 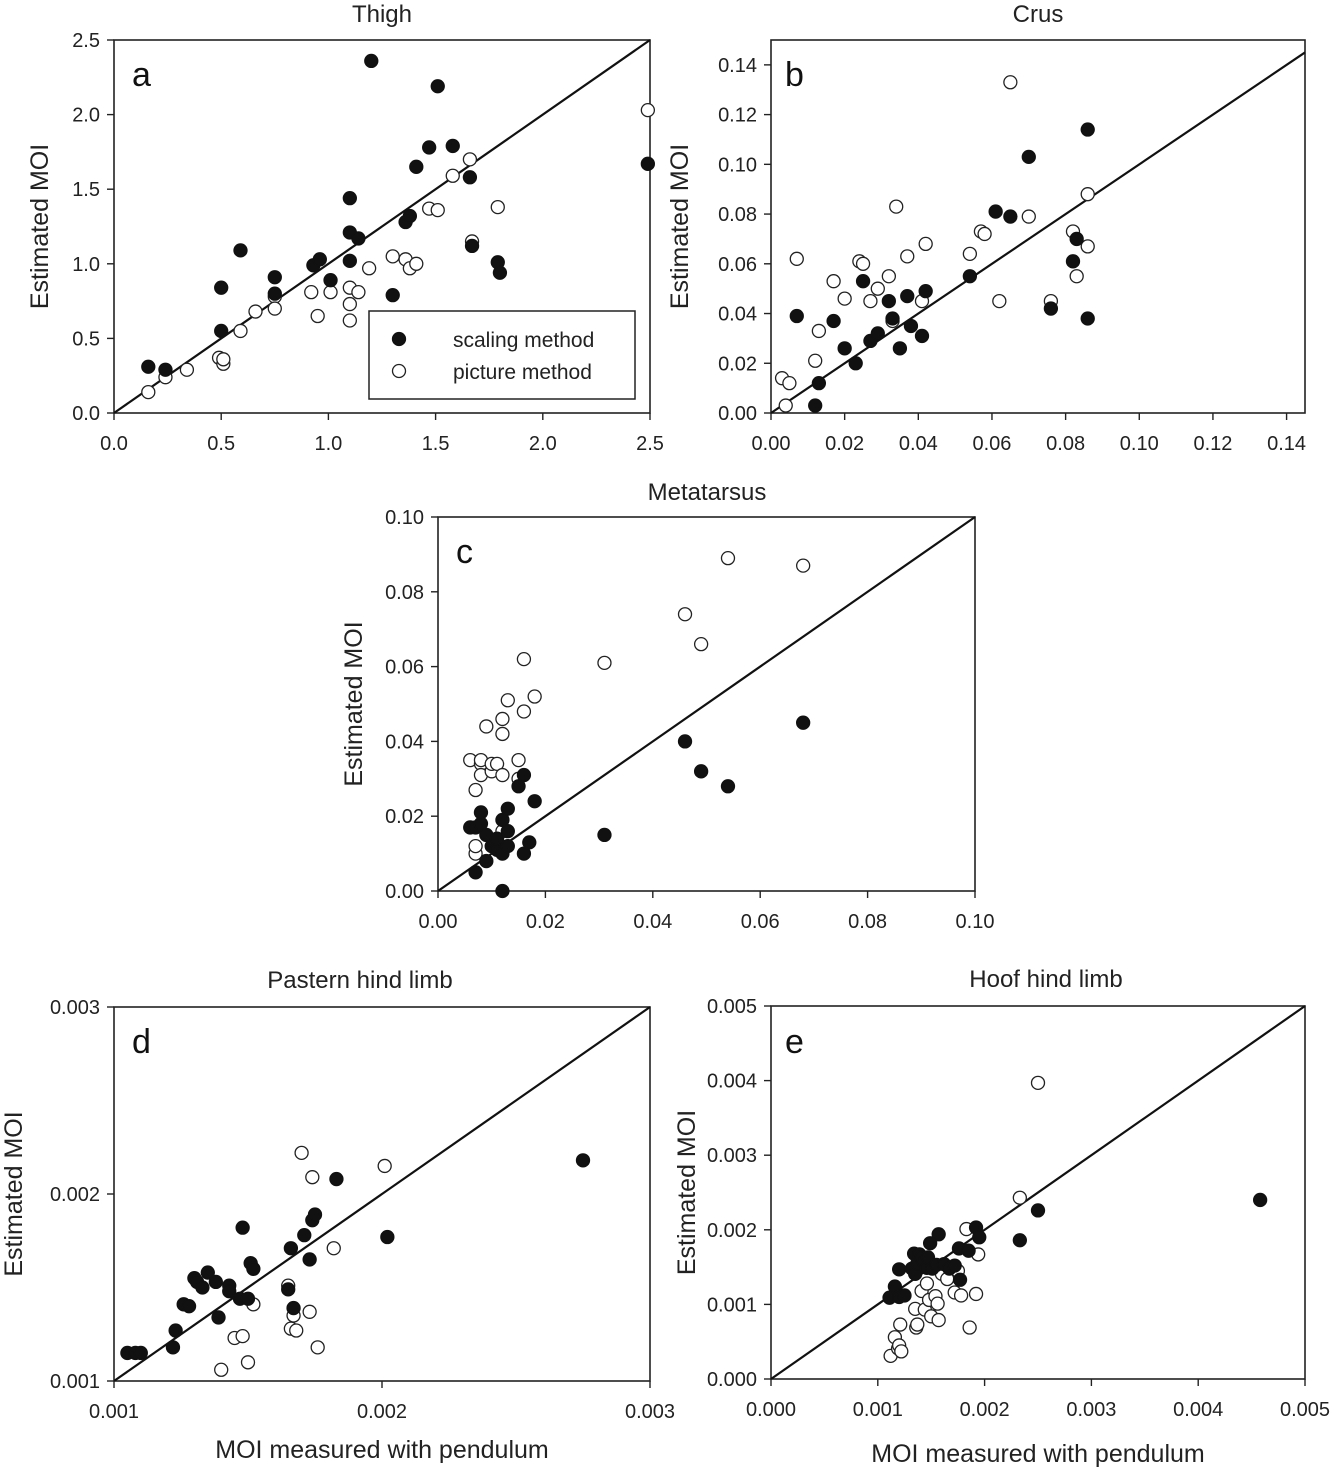 What do you see at coordinates (918, 444) in the screenshot?
I see `x-tick-label: 0.04` at bounding box center [918, 444].